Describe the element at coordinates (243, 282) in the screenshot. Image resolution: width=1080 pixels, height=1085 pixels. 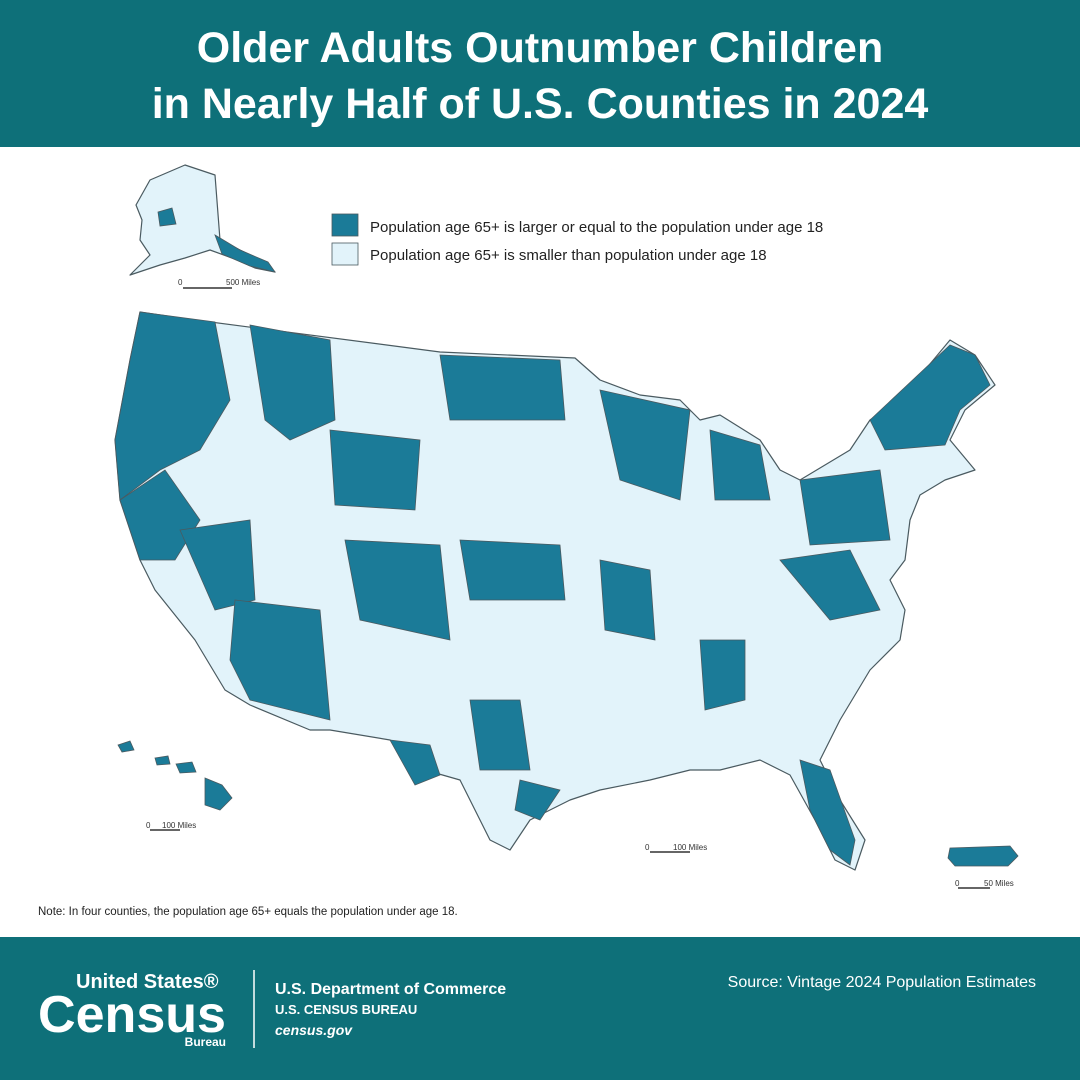
I see `scale-label: 500 Miles` at that location.